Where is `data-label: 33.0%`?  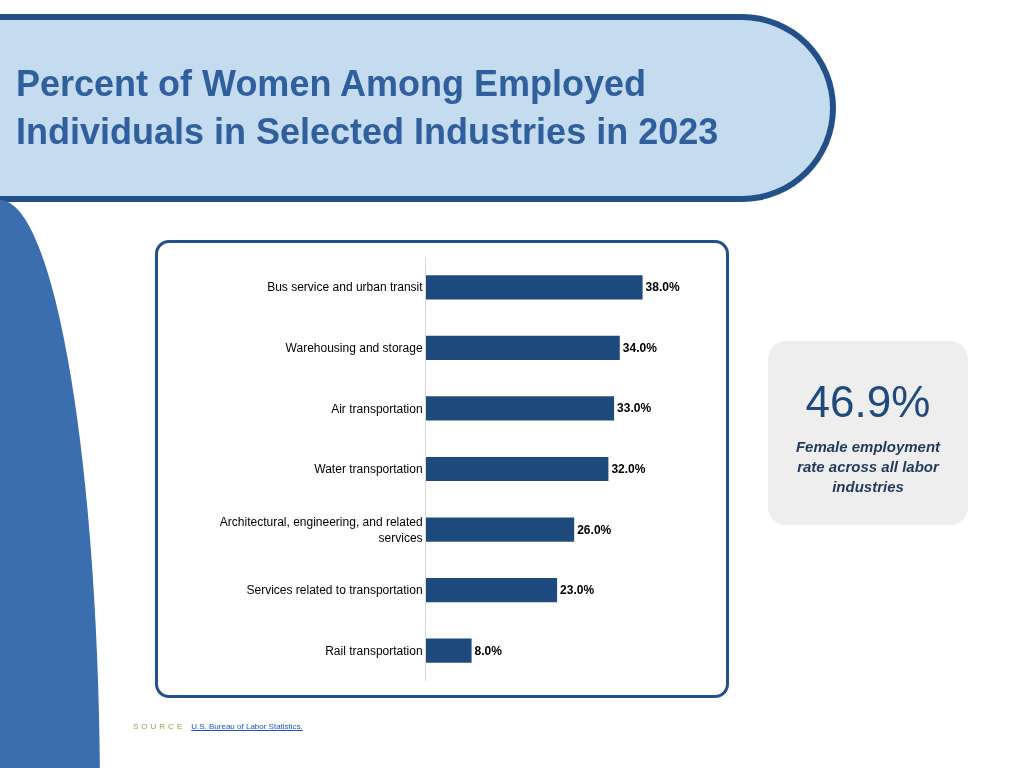 data-label: 33.0% is located at coordinates (634, 408).